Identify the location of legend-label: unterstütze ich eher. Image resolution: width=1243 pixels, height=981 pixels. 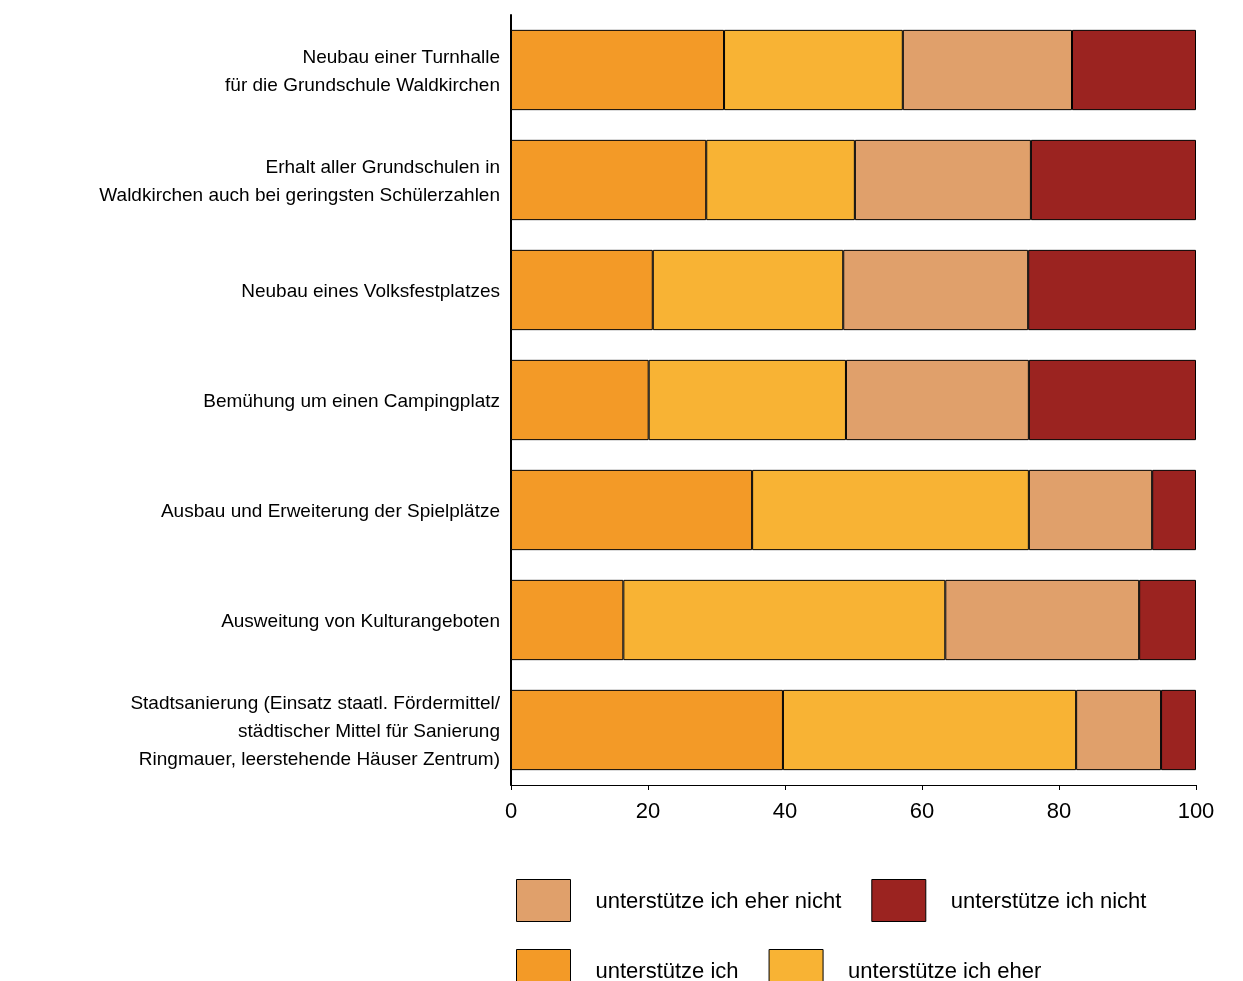
(945, 969).